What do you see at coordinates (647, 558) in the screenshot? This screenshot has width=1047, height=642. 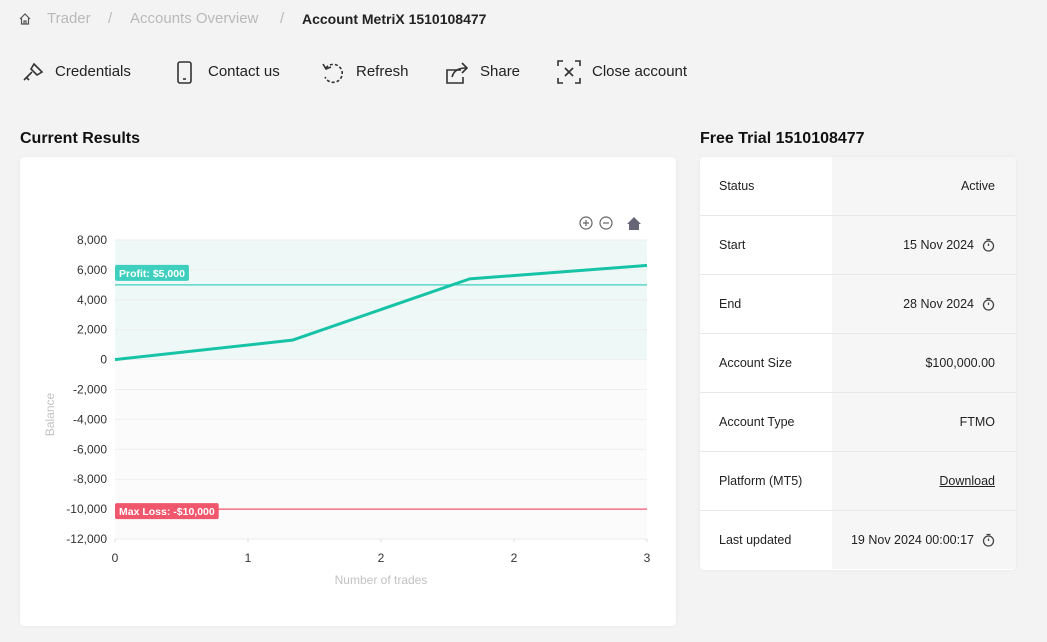 I see `x-tick-label: 3` at bounding box center [647, 558].